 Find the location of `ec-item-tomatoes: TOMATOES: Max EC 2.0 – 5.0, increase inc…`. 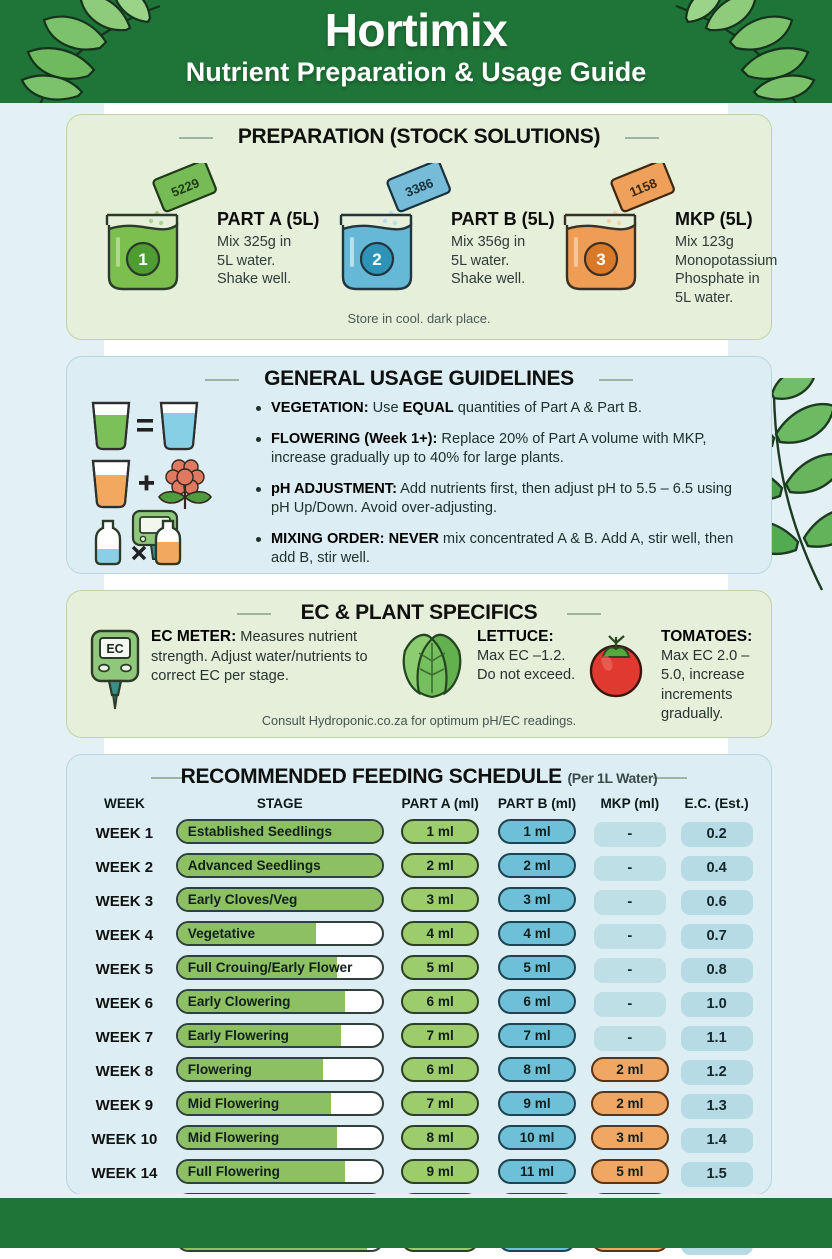

ec-item-tomatoes: TOMATOES: Max EC 2.0 – 5.0, increase inc… is located at coordinates (673, 676).